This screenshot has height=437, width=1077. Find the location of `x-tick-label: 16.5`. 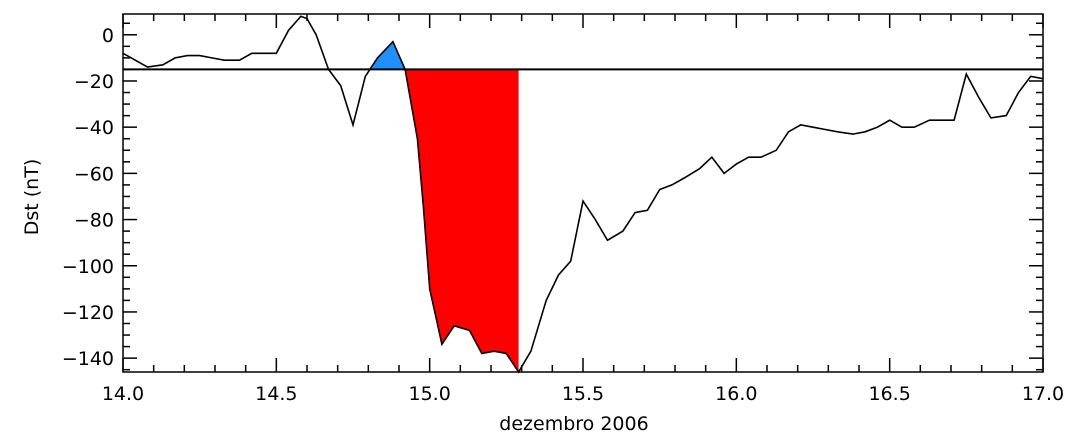

x-tick-label: 16.5 is located at coordinates (890, 394).